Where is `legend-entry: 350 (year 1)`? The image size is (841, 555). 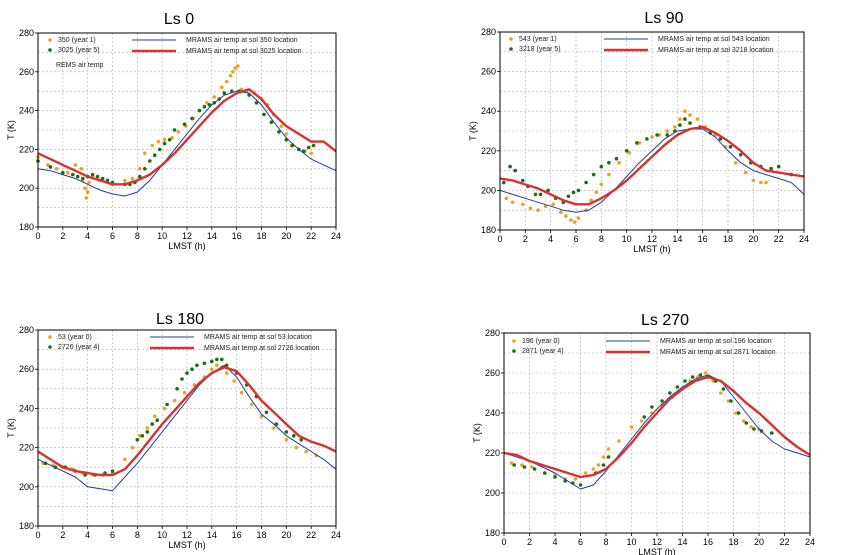
legend-entry: 350 (year 1) is located at coordinates (77, 40).